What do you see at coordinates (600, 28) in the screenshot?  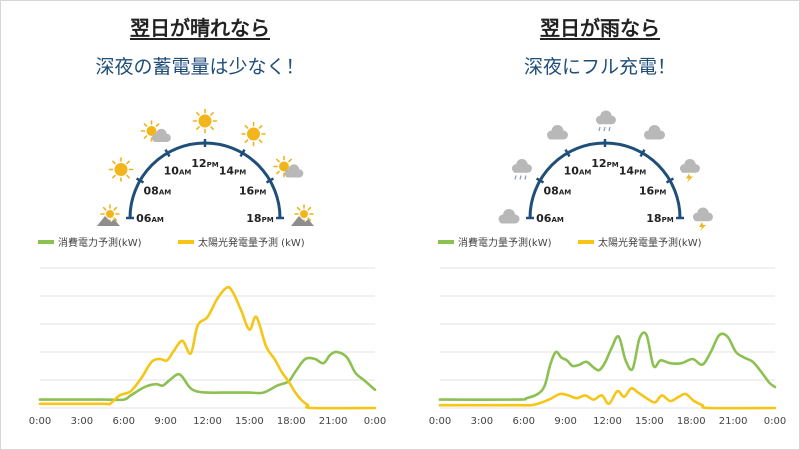 I see `panel-title: 翌日が雨なら` at bounding box center [600, 28].